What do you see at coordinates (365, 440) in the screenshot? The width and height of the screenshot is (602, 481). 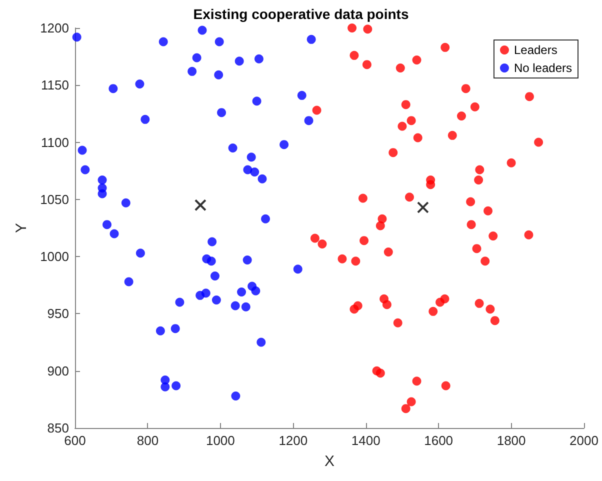 I see `x-tick-label: 1400` at bounding box center [365, 440].